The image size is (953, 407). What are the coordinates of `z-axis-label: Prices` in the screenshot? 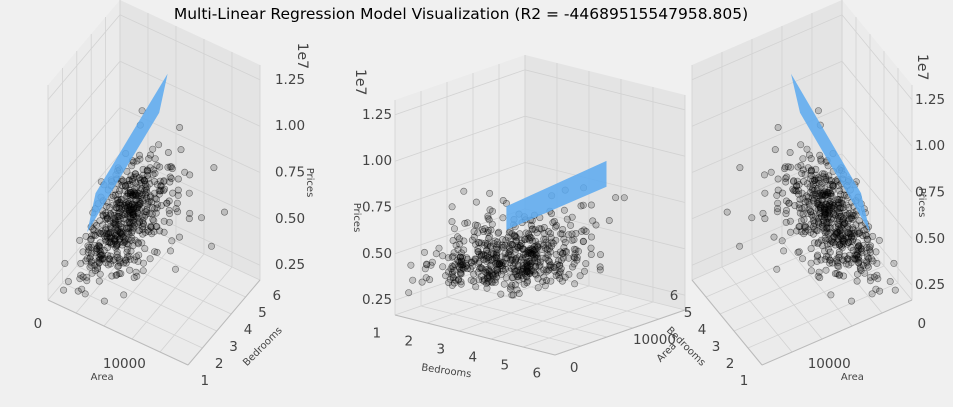 It's located at (356, 218).